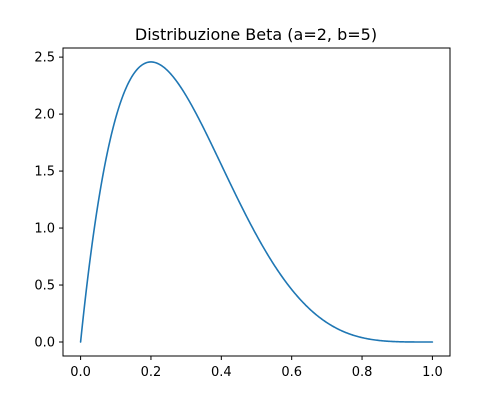  I want to click on x-tick-label: 0.4, so click(221, 372).